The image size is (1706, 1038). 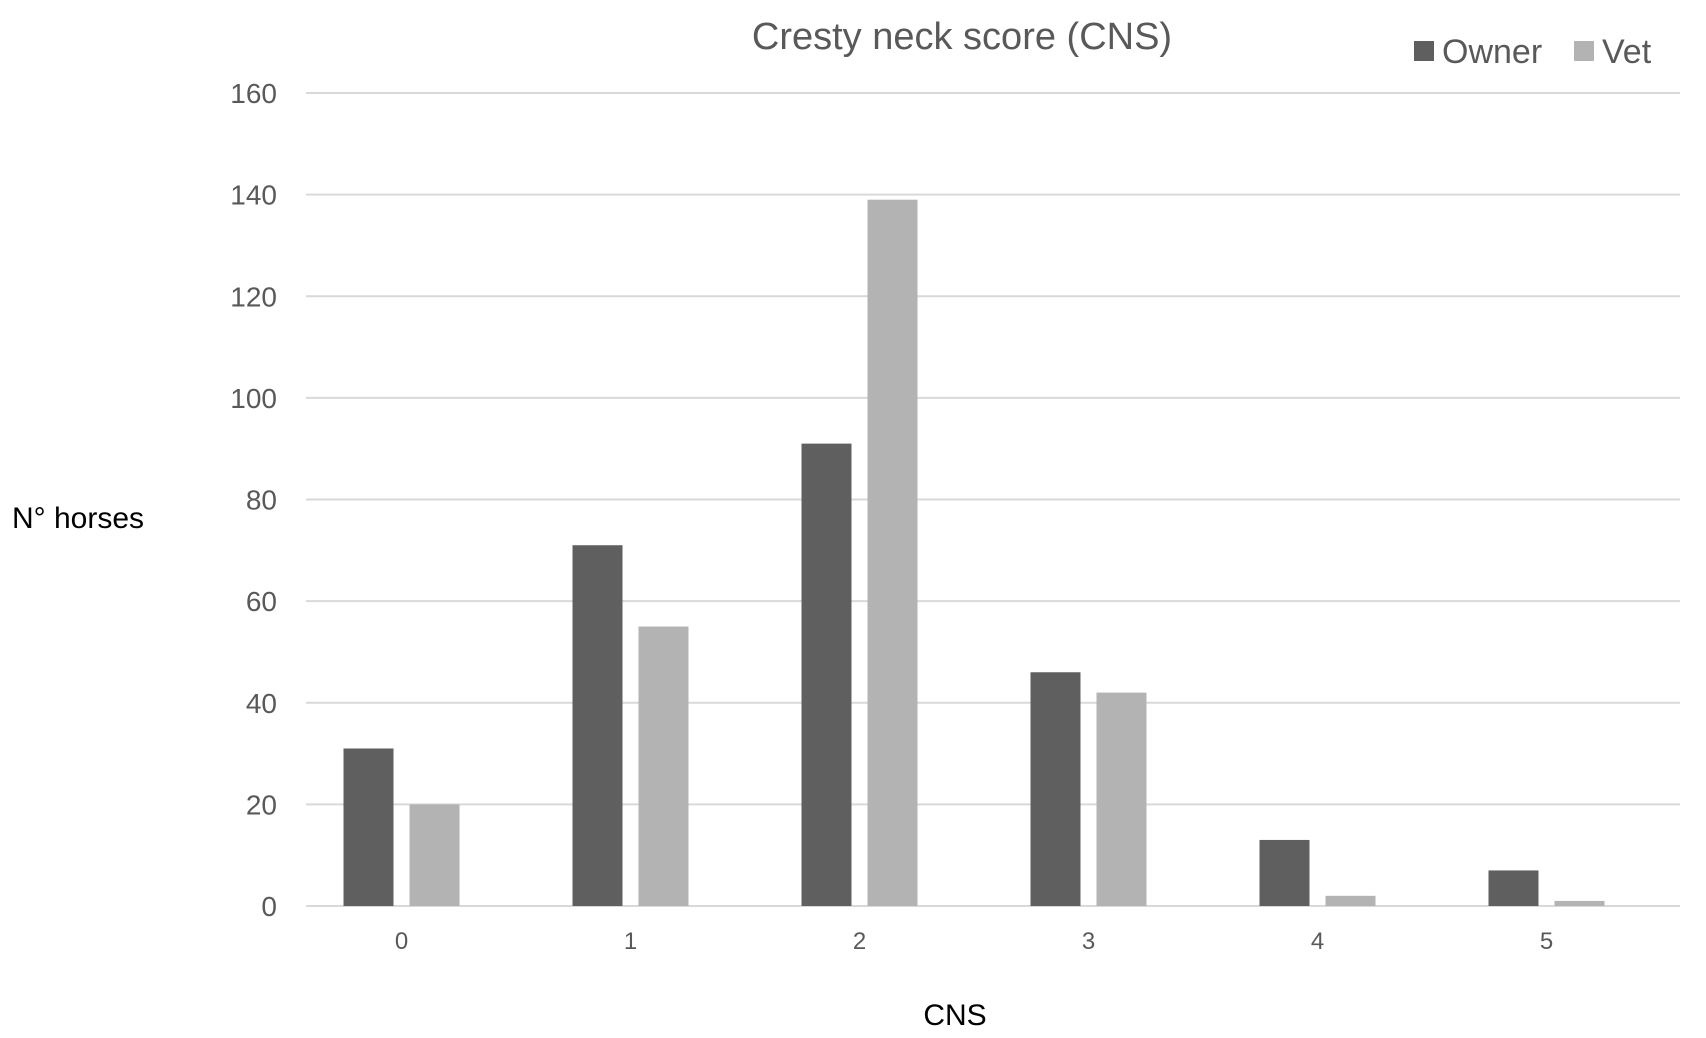 What do you see at coordinates (1424, 51) in the screenshot?
I see `legend-swatch-owner` at bounding box center [1424, 51].